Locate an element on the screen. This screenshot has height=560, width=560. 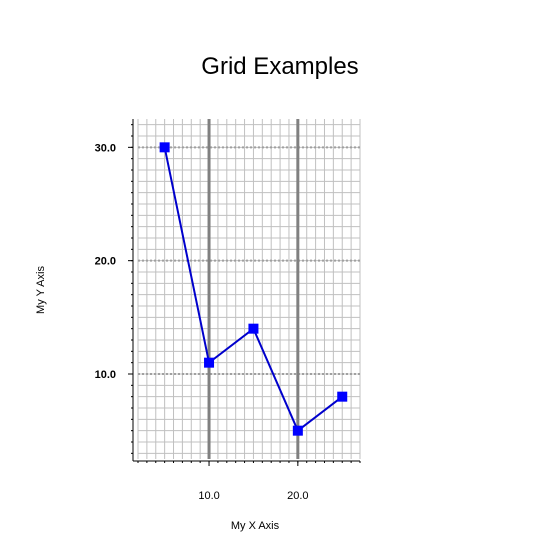
x-tick-label: 10.0 is located at coordinates (208, 496).